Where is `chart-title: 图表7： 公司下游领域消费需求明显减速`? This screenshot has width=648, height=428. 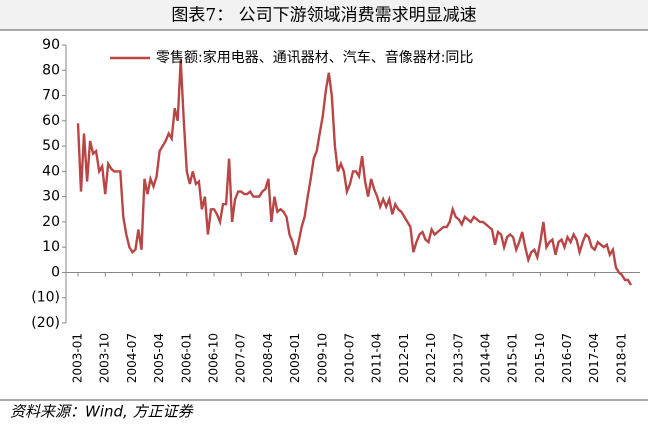
chart-title: 图表7： 公司下游领域消费需求明显减速 is located at coordinates (323, 16).